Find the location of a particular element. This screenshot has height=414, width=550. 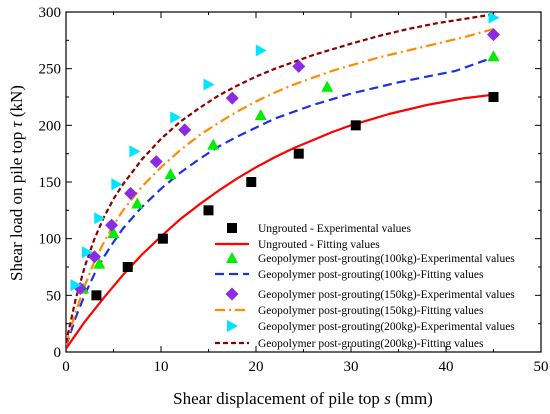

y-tick-label: 250 is located at coordinates (50, 70).